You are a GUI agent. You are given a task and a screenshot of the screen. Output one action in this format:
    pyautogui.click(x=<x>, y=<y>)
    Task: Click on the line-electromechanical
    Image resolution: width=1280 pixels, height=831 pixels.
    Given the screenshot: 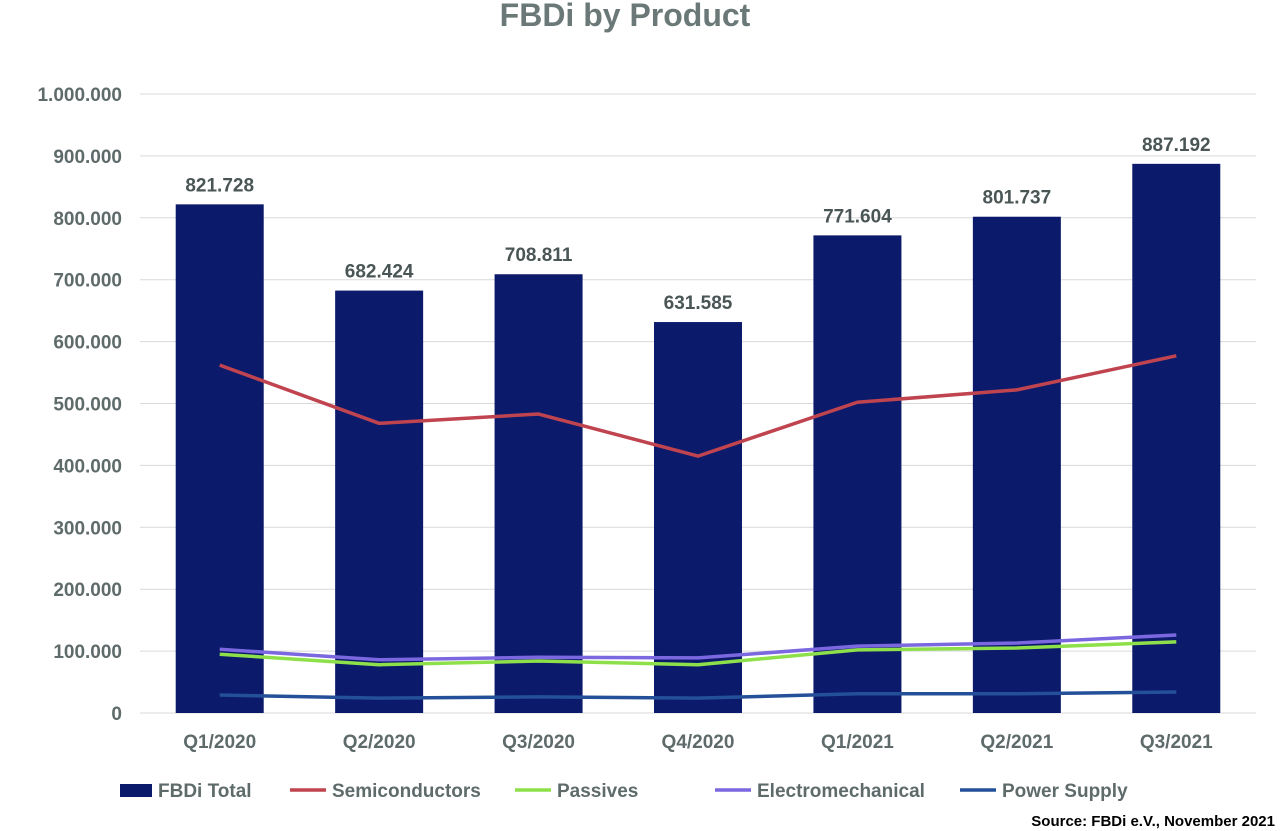 What is the action you would take?
    pyautogui.click(x=698, y=647)
    